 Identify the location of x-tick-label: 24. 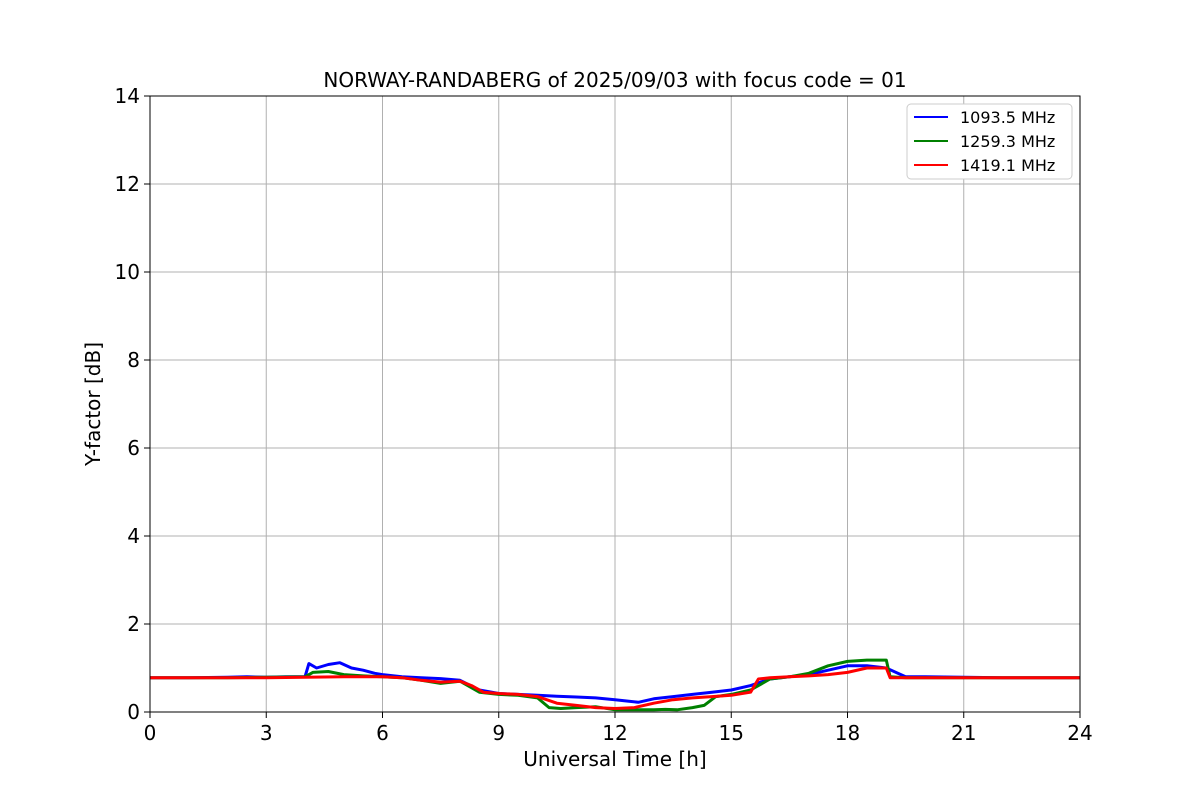
(1079, 733).